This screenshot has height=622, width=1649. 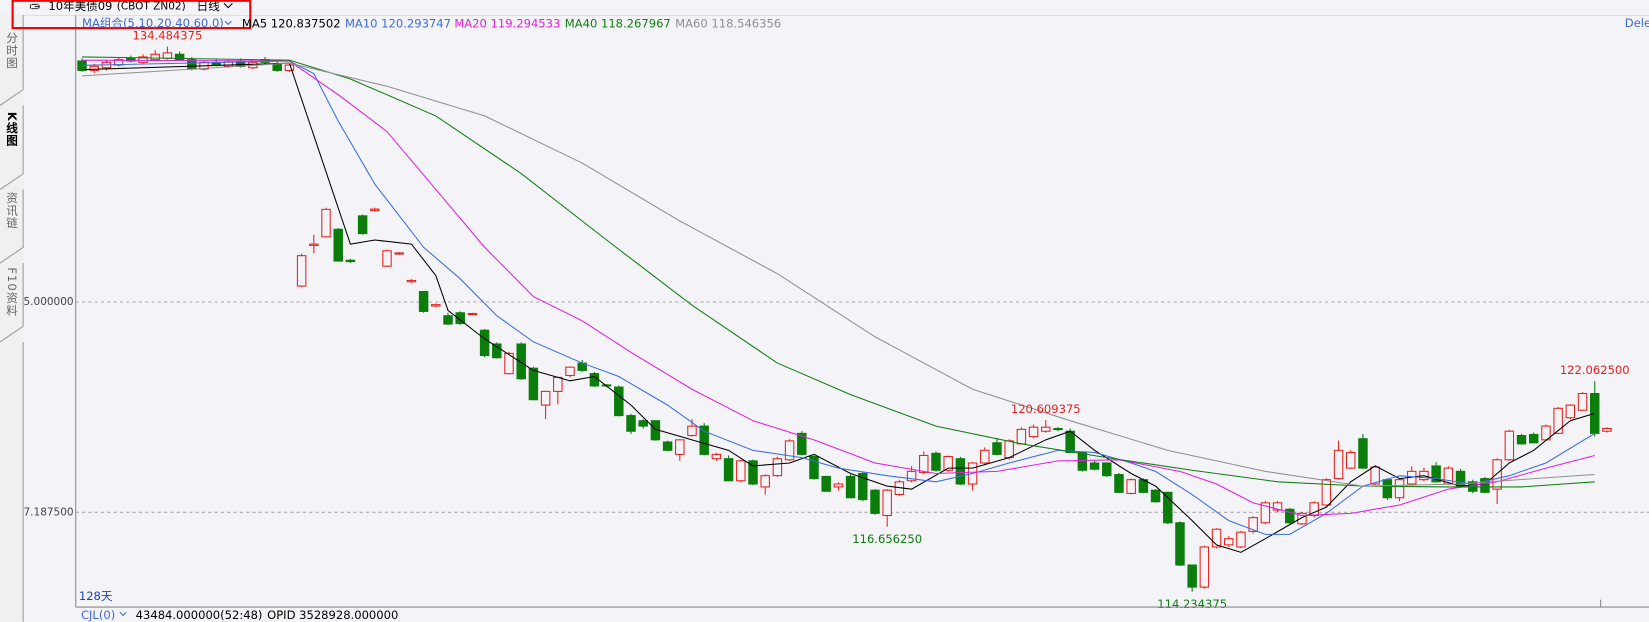 What do you see at coordinates (1192, 604) in the screenshot?
I see `extreme-label: 114.234375` at bounding box center [1192, 604].